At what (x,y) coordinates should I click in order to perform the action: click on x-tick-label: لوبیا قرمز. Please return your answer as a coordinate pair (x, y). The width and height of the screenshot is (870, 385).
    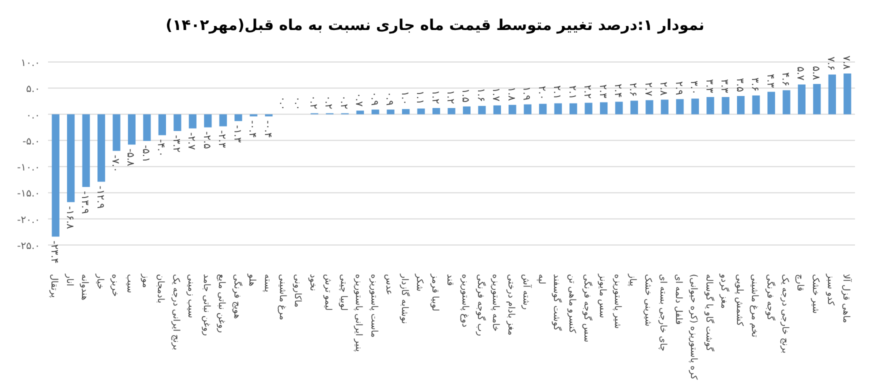
    Looking at the image, I should click on (434, 292).